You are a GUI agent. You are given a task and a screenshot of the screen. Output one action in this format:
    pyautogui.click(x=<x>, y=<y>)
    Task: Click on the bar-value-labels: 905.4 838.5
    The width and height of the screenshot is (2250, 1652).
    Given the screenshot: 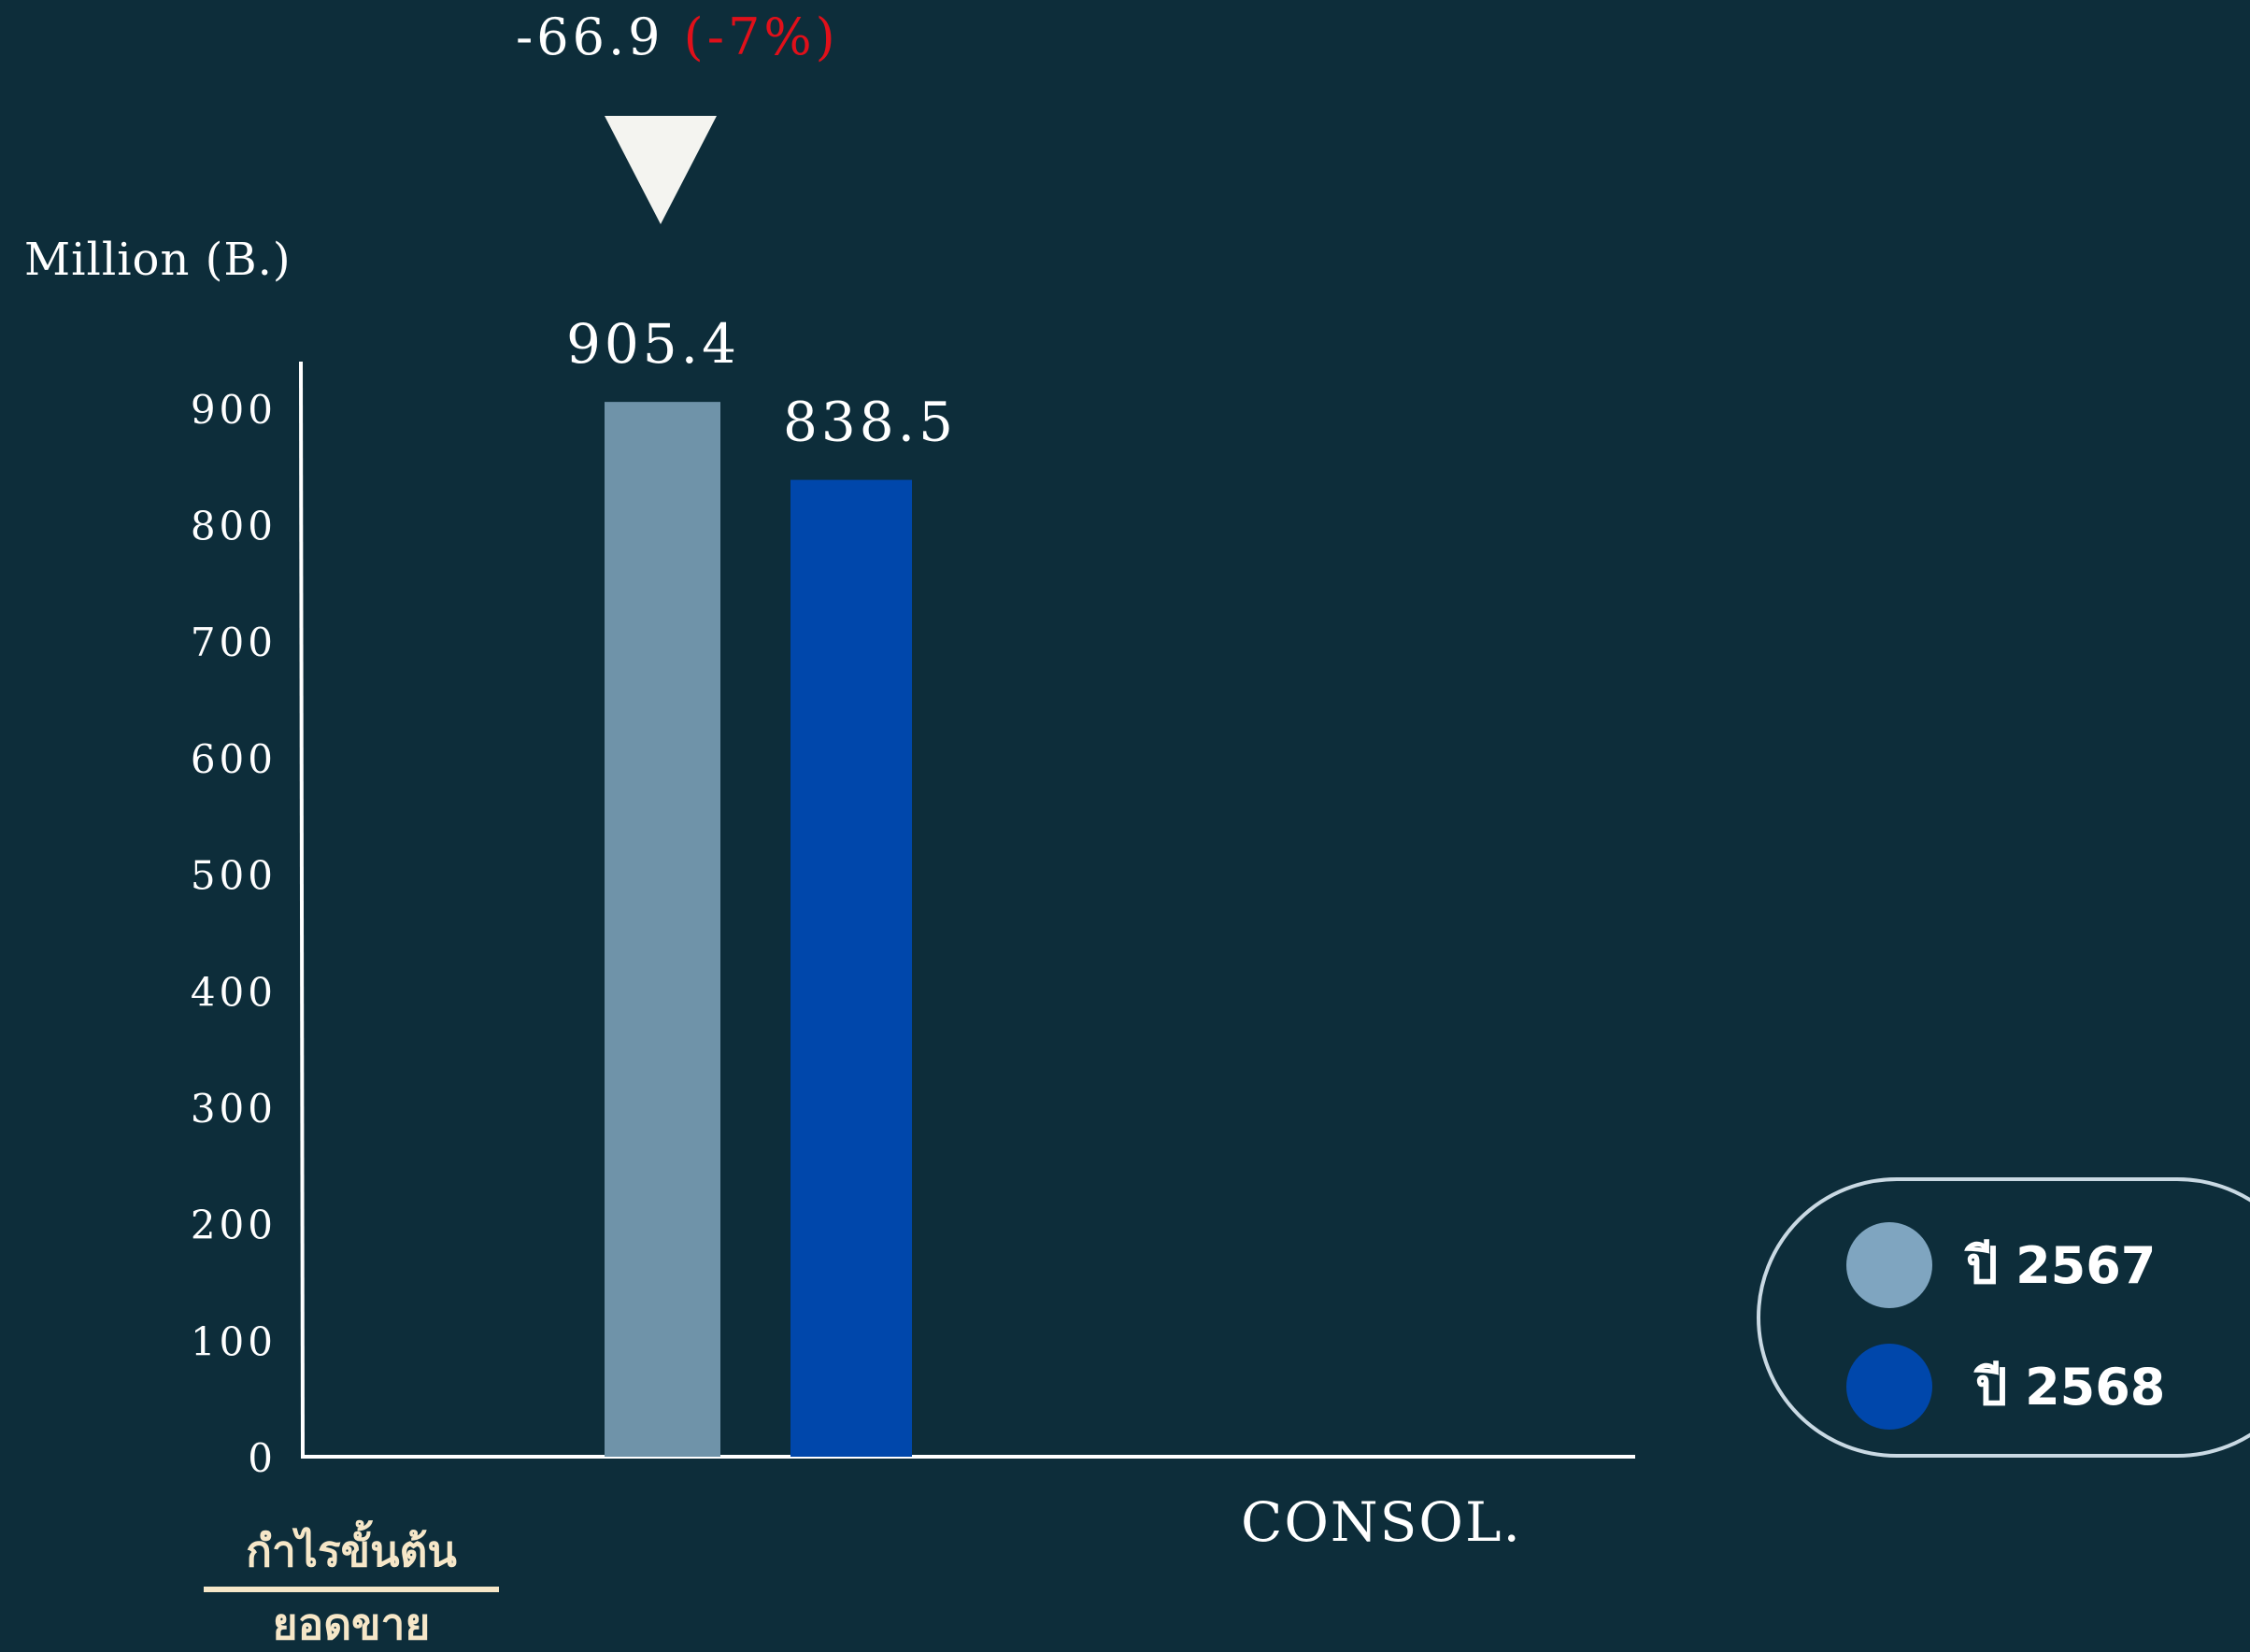 What is the action you would take?
    pyautogui.click(x=761, y=383)
    